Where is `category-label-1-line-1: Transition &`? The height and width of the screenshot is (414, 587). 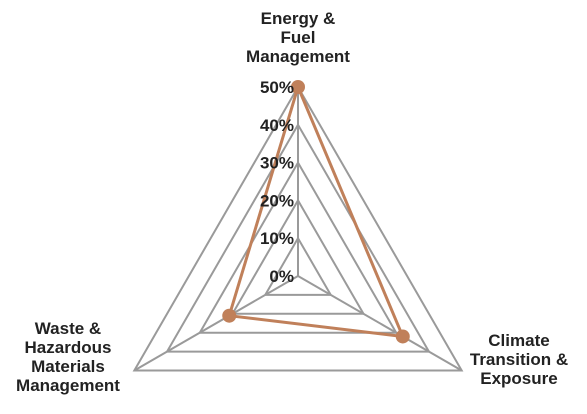
category-label-1-line-1: Transition & is located at coordinates (519, 359).